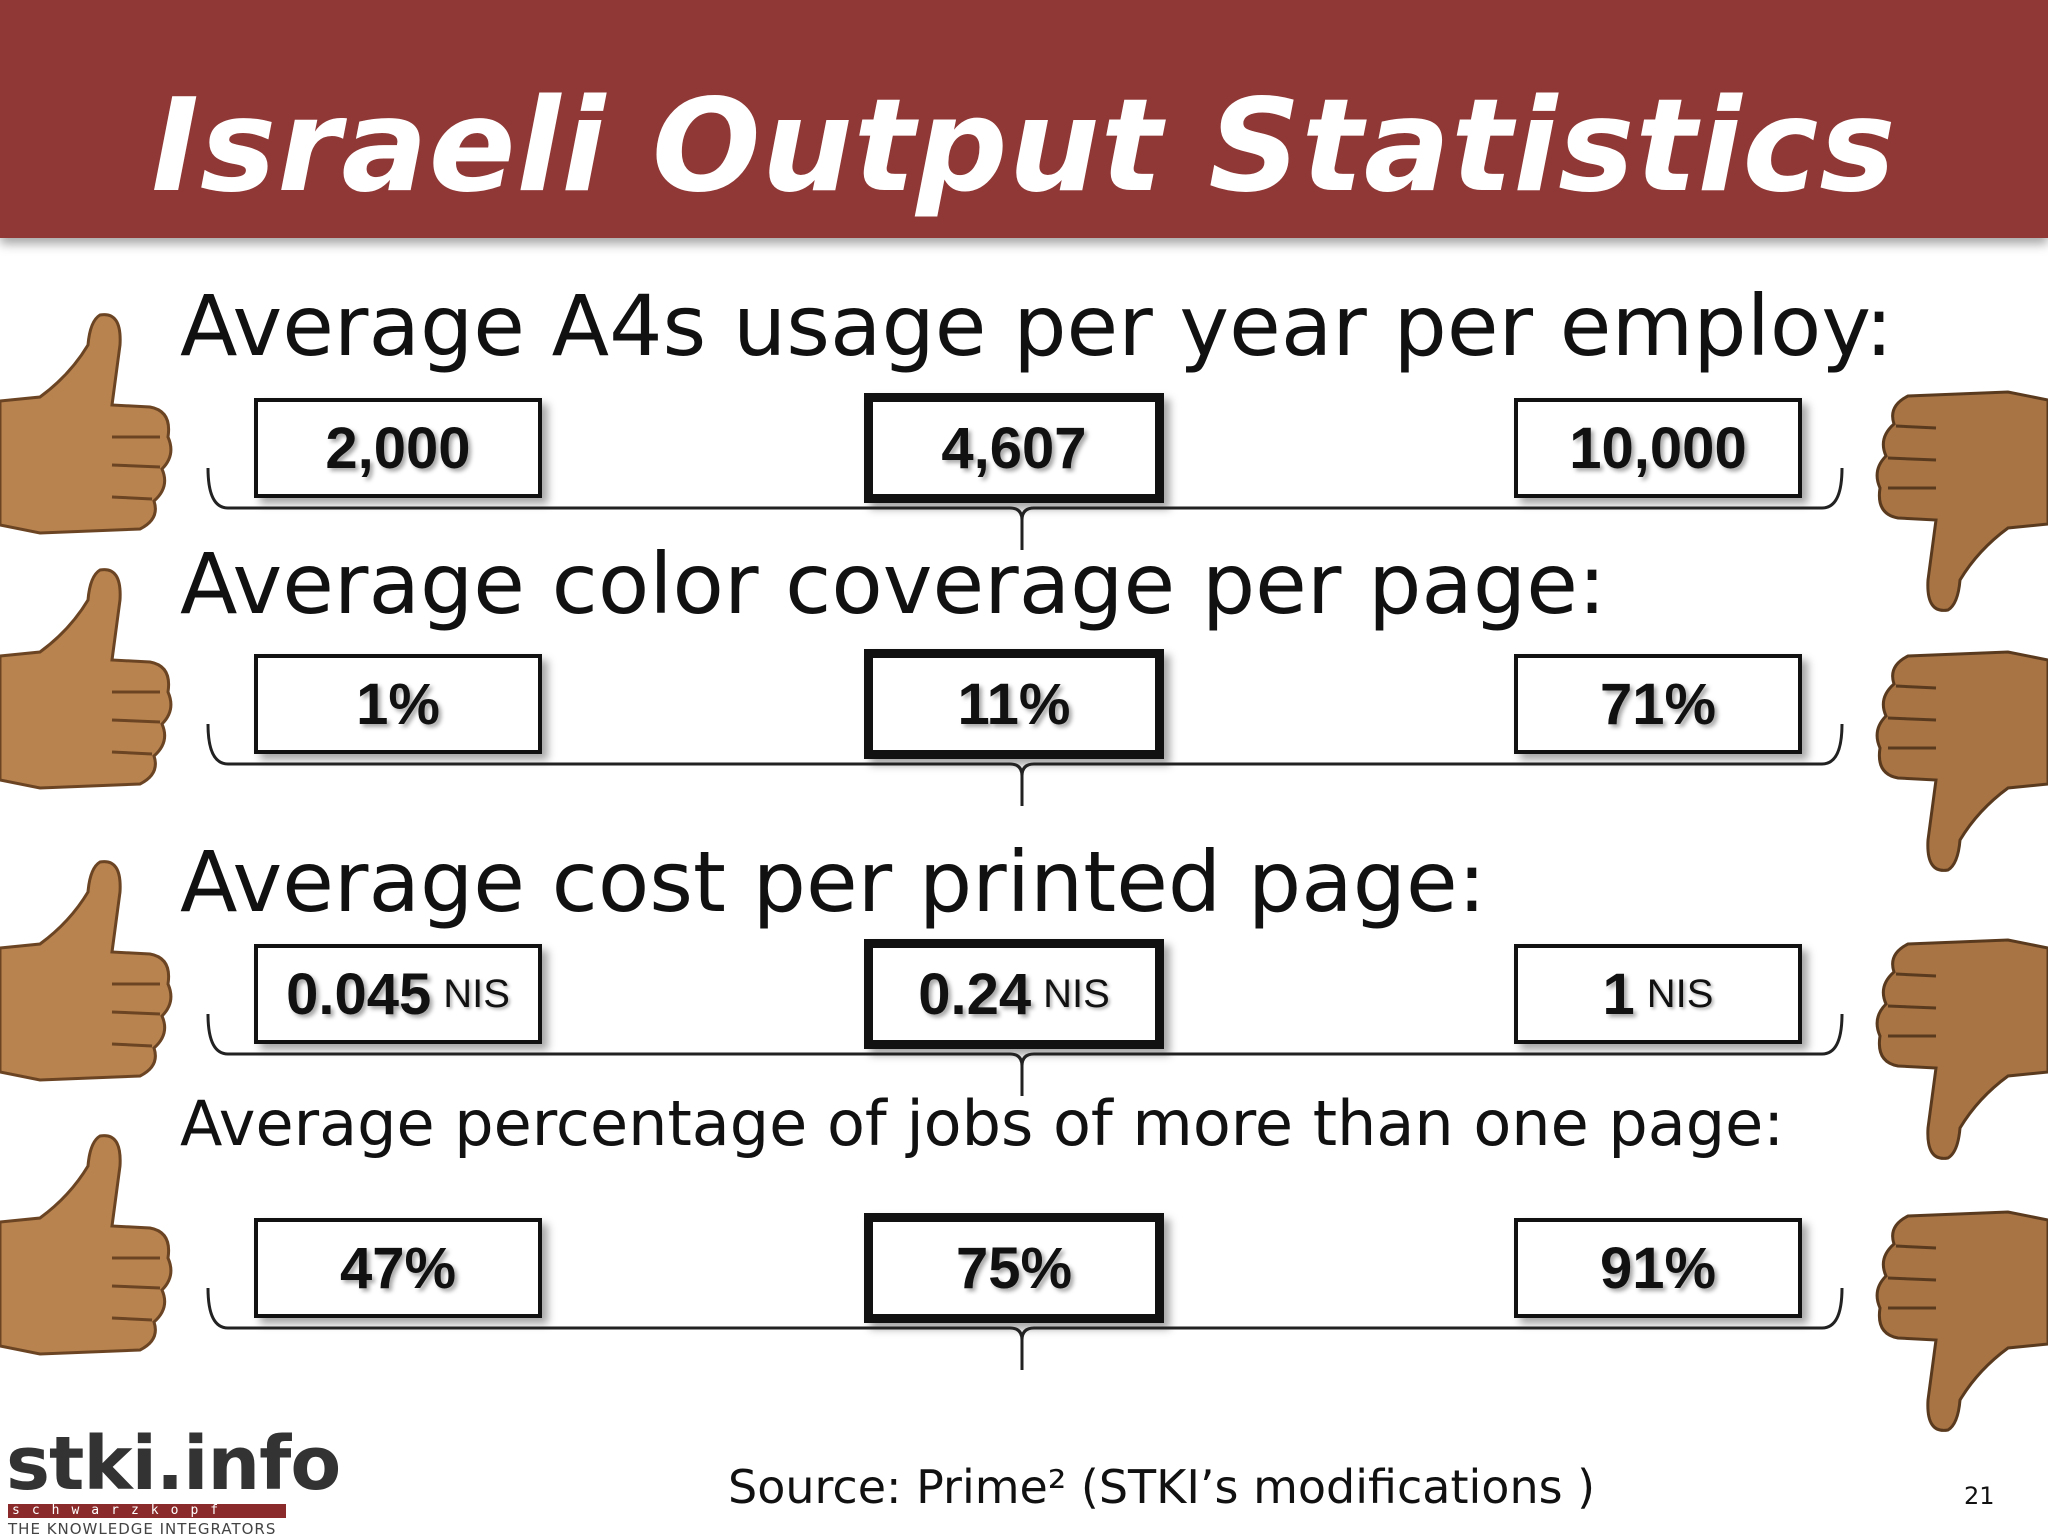 The height and width of the screenshot is (1538, 2048). I want to click on value-text: 2,000, so click(398, 448).